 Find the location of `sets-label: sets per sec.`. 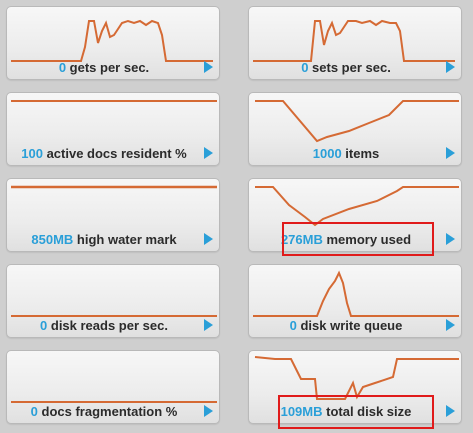

sets-label: sets per sec. is located at coordinates (349, 67).